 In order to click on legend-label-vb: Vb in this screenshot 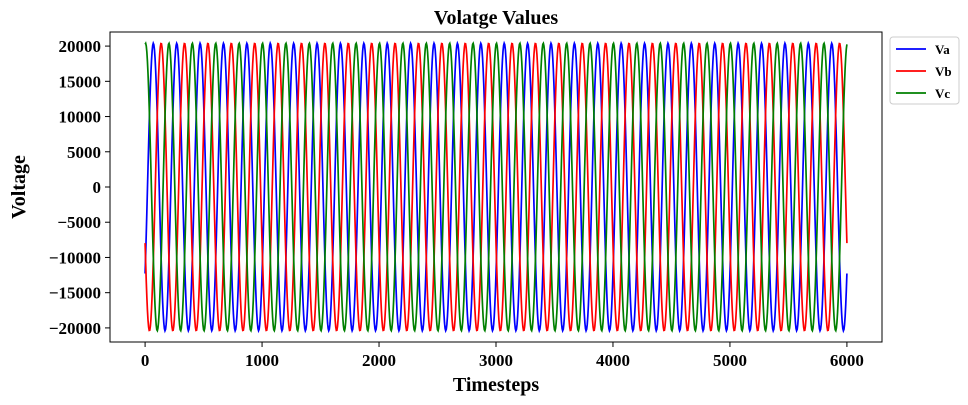, I will do `click(943, 71)`.